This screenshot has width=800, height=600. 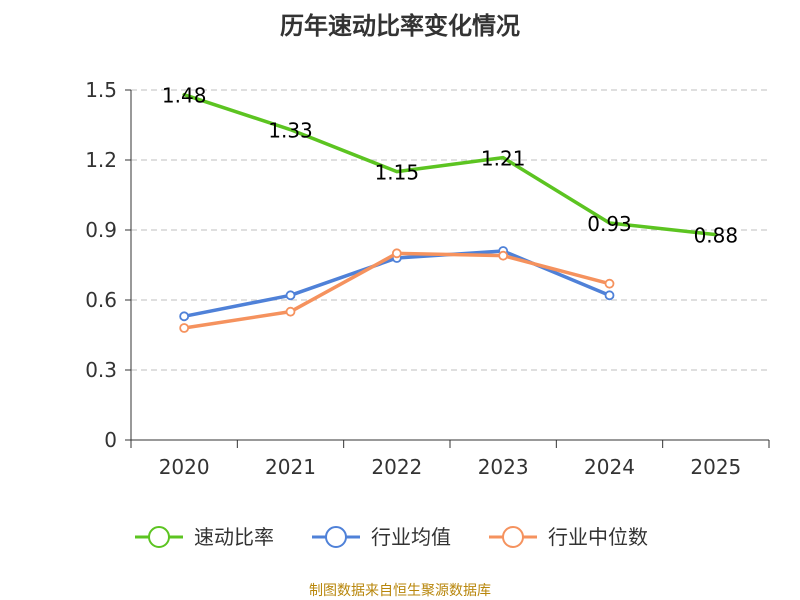 I want to click on legend: 速动比率 行业均值 行业中位数, so click(x=391, y=537).